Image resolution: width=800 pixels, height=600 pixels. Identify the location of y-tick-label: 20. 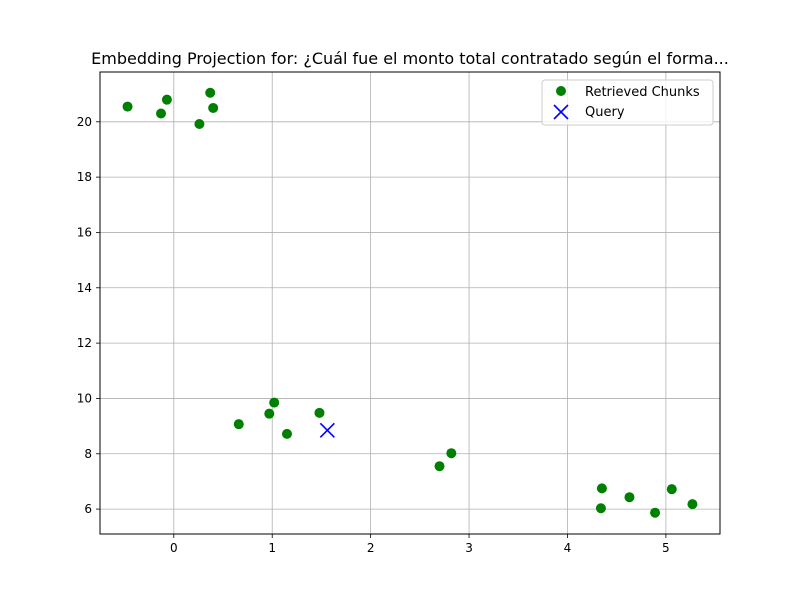
(84, 122).